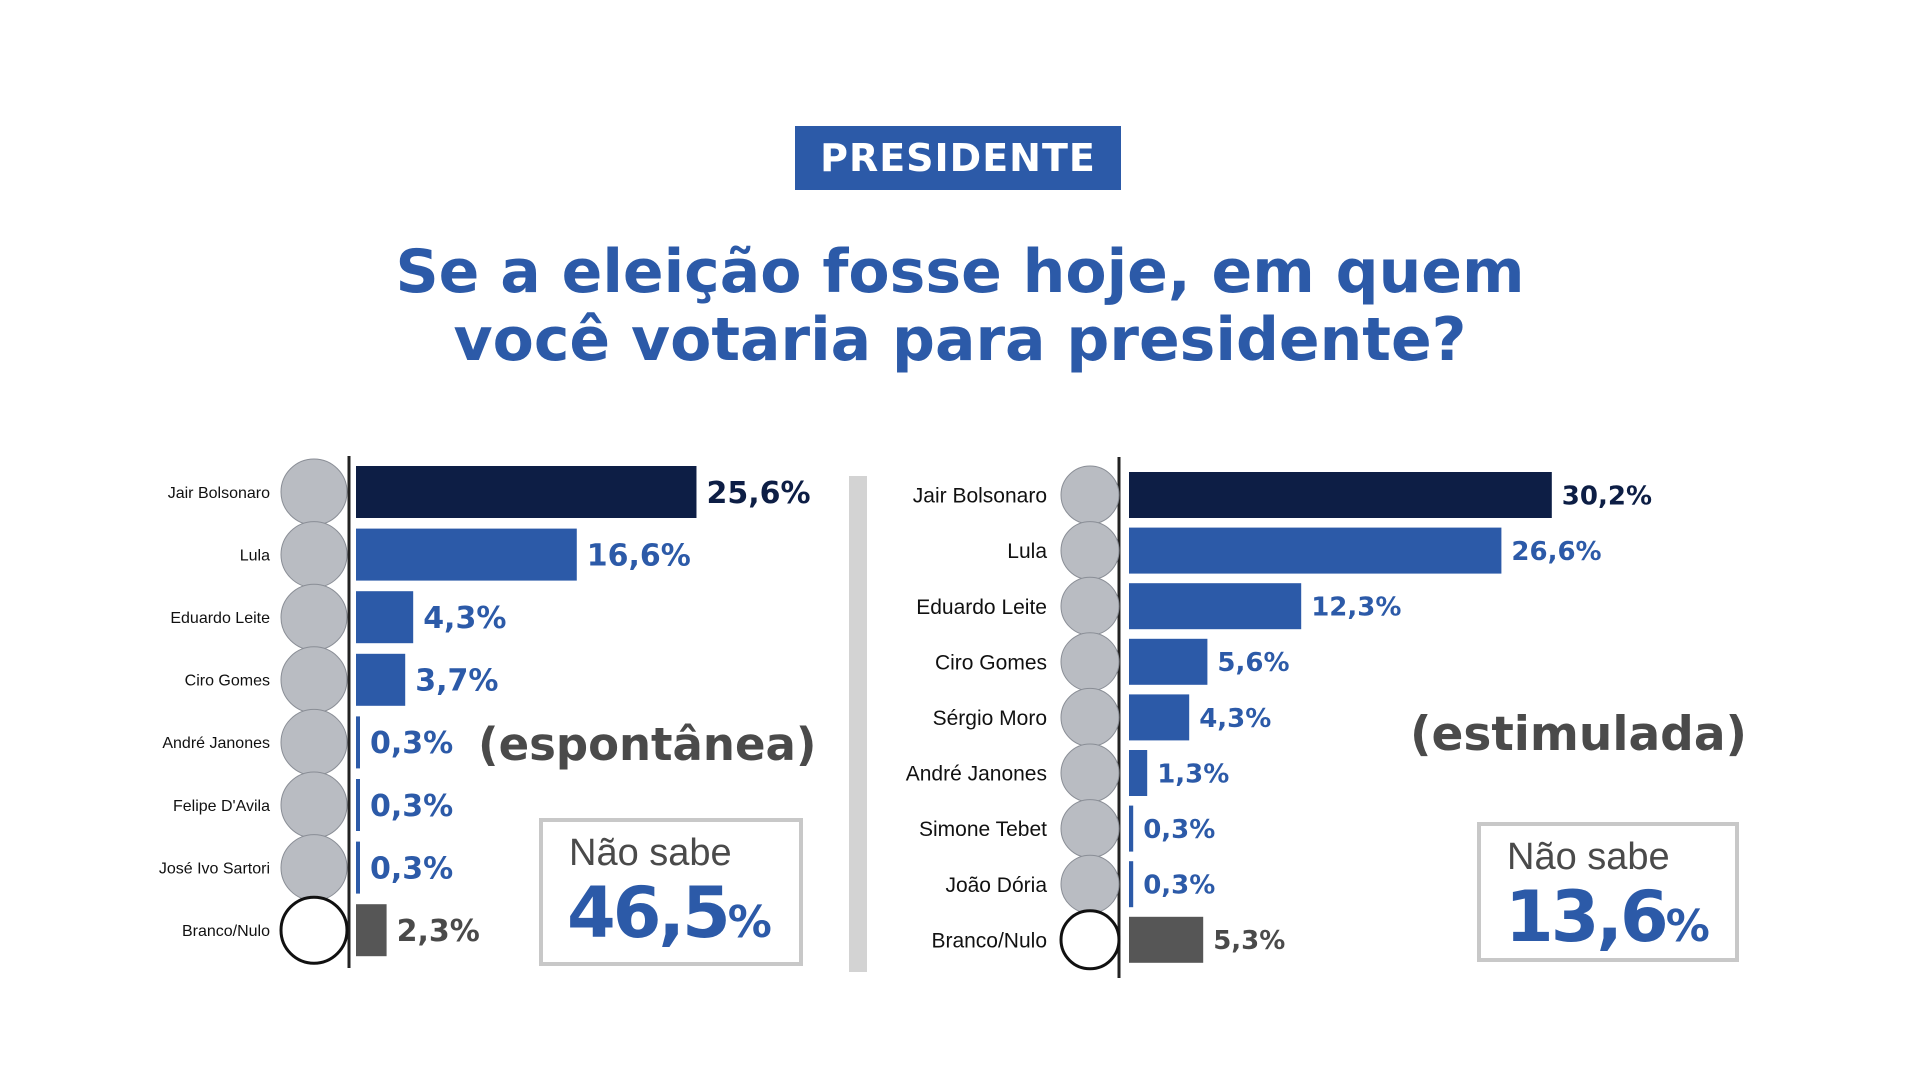 The width and height of the screenshot is (1920, 1080). I want to click on section-badge: PRESIDENTE, so click(958, 158).